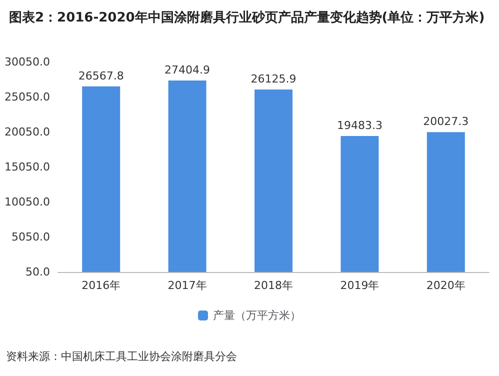 This screenshot has height=376, width=499. What do you see at coordinates (273, 285) in the screenshot?
I see `x-tick-label: 2018年` at bounding box center [273, 285].